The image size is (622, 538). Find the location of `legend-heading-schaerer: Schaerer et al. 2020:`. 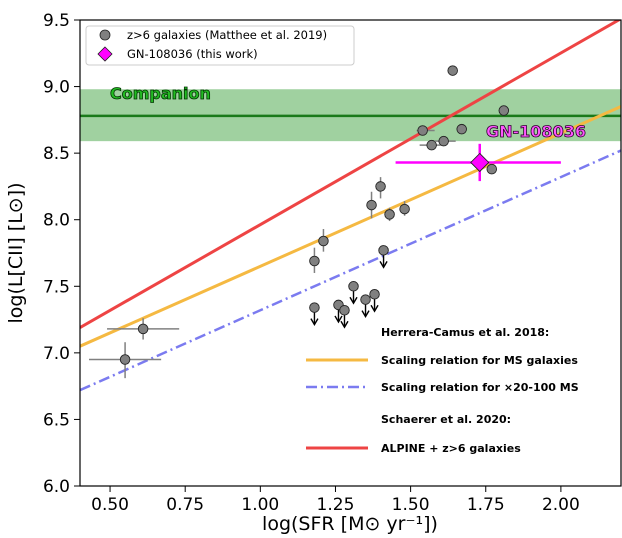

legend-heading-schaerer: Schaerer et al. 2020: is located at coordinates (446, 419).